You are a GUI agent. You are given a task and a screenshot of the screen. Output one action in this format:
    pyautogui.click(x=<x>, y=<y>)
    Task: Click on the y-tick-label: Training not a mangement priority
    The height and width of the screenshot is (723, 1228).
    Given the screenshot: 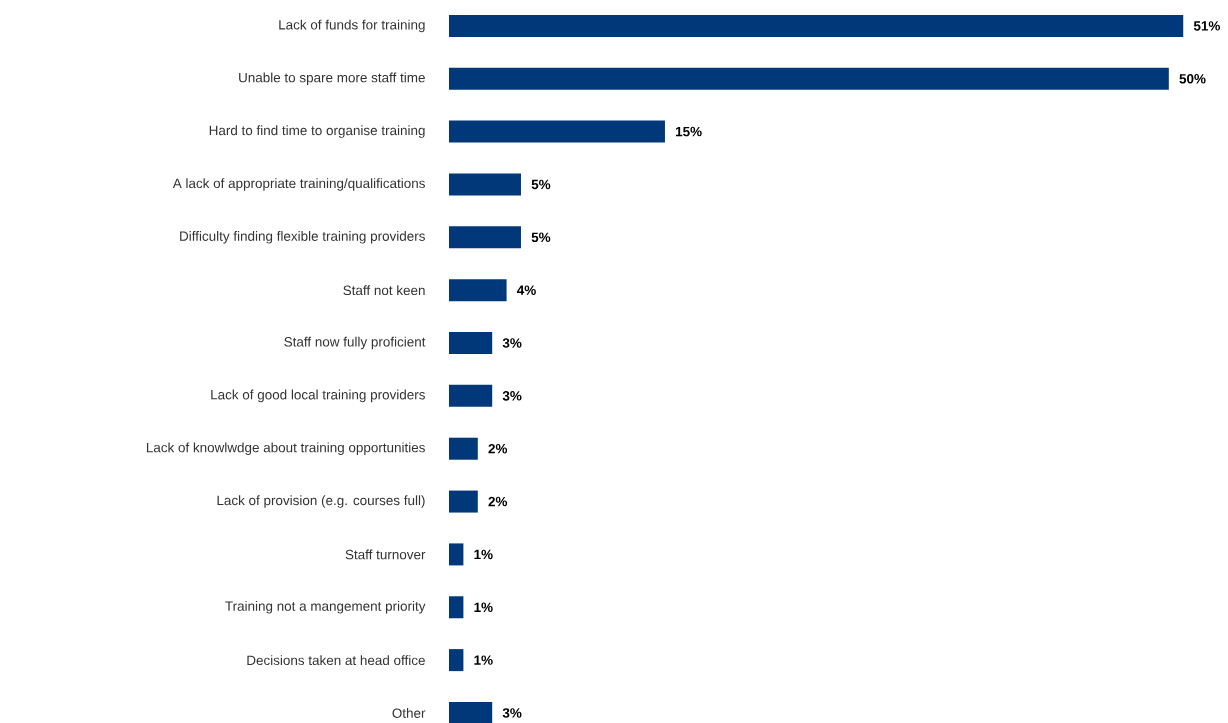 What is the action you would take?
    pyautogui.click(x=325, y=607)
    